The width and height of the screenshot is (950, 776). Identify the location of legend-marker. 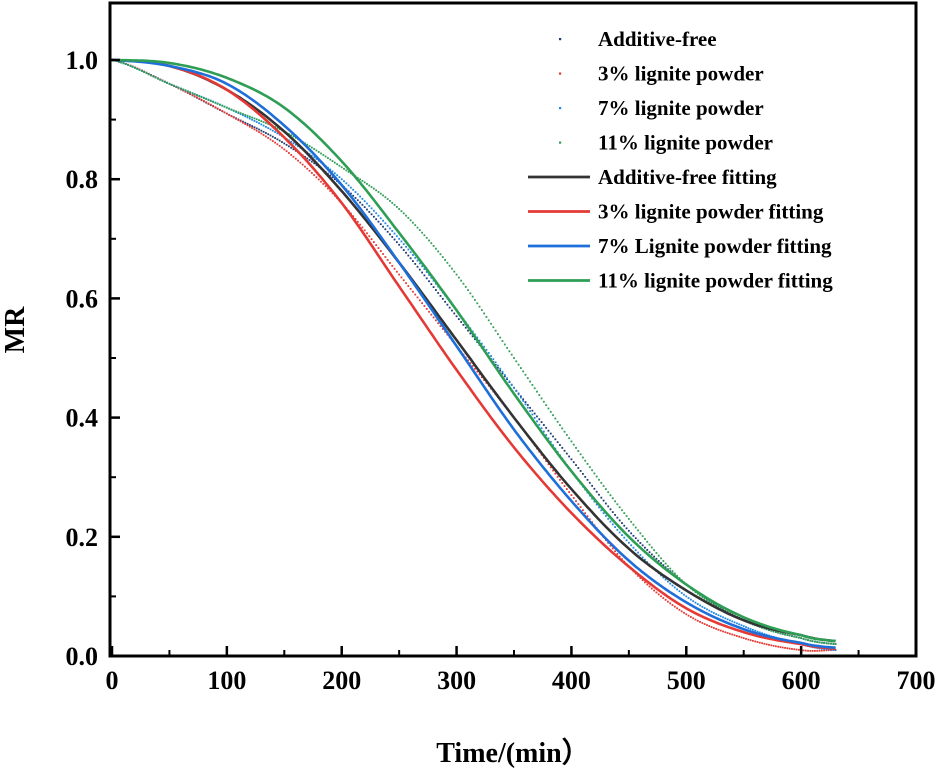
(560, 39).